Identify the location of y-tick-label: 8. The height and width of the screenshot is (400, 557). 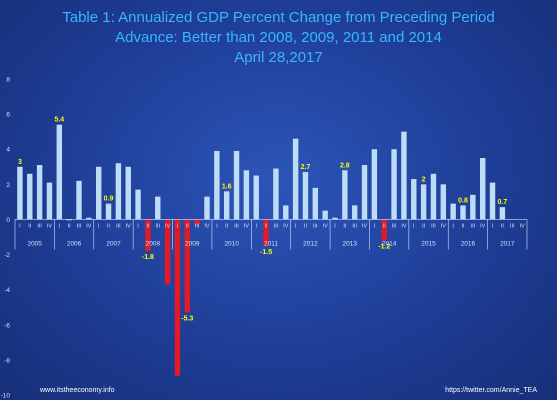
(8, 80).